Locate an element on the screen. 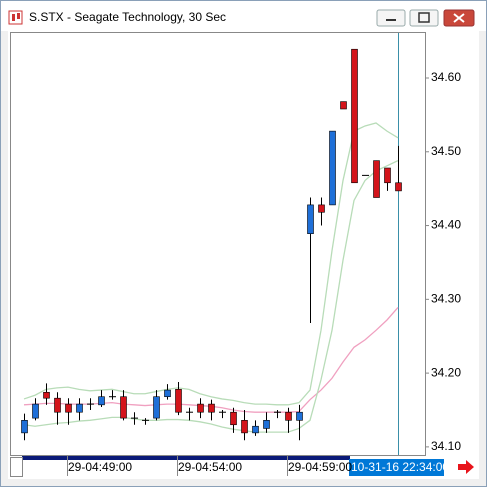  minimize-button is located at coordinates (391, 18).